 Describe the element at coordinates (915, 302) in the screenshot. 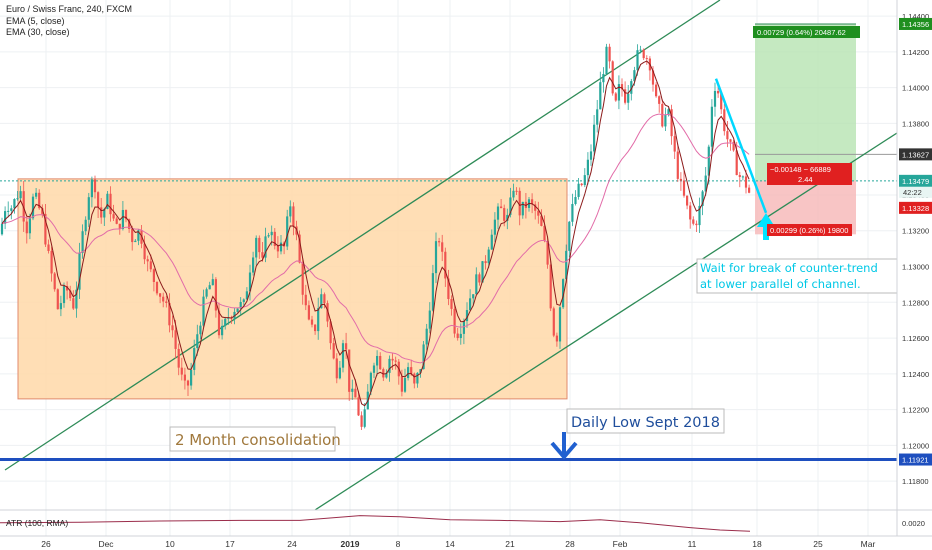

I see `y-tick-label: 1.12800` at that location.